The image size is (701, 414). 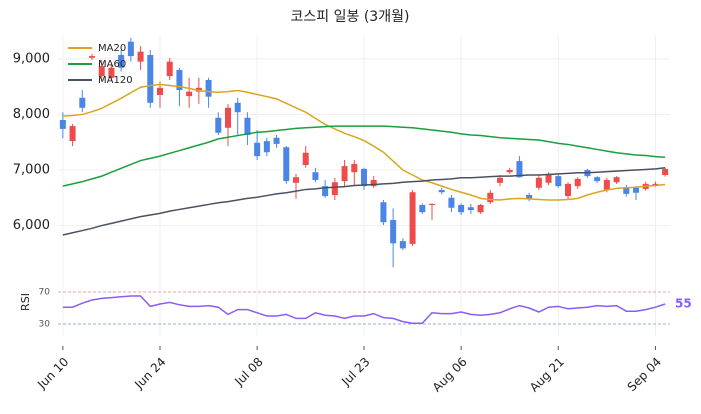 What do you see at coordinates (52, 373) in the screenshot?
I see `x-tick-label: Jun 10` at bounding box center [52, 373].